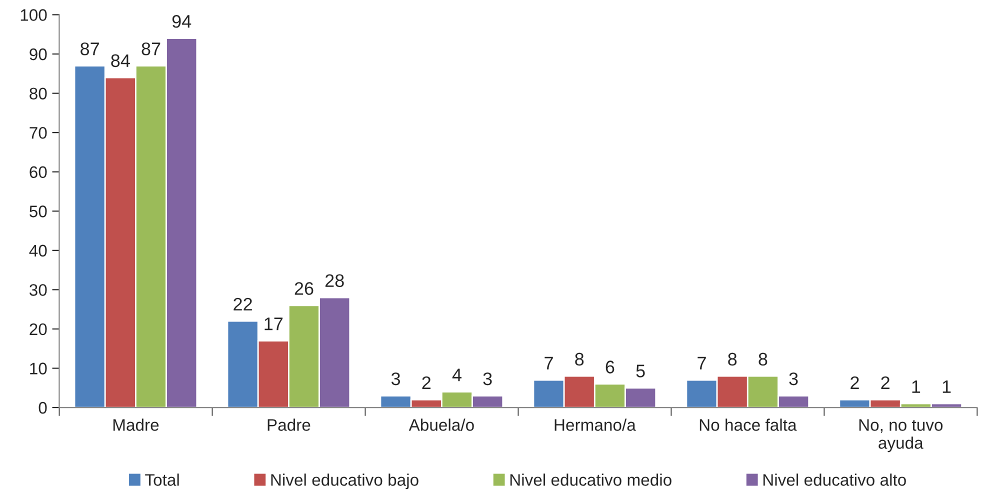 The width and height of the screenshot is (987, 491). I want to click on y-tick-label: 70, so click(38, 132).